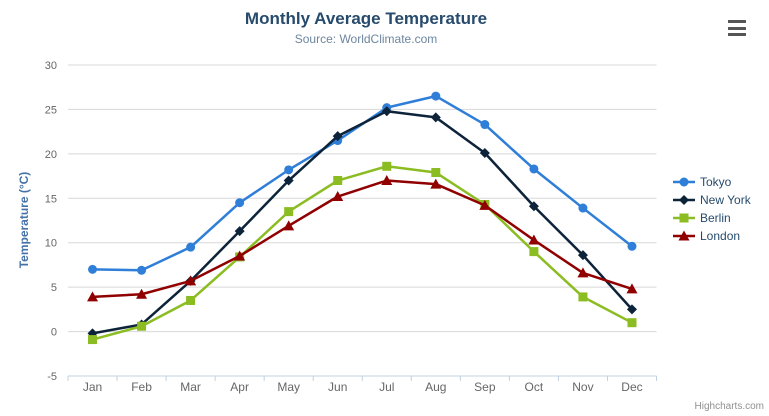 The height and width of the screenshot is (416, 769). I want to click on export-menu-button, so click(739, 28).